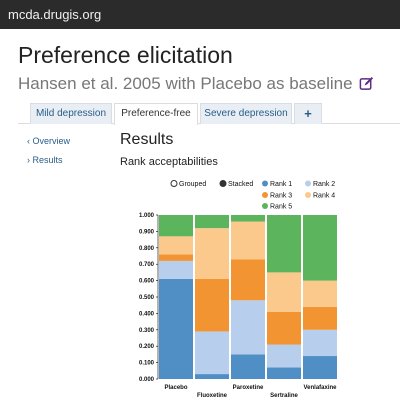 The width and height of the screenshot is (400, 400). I want to click on edit-icon, so click(366, 86).